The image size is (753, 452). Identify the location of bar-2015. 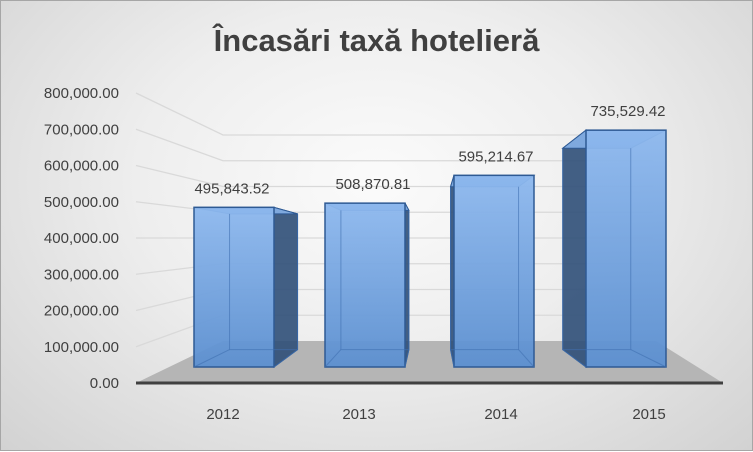
(614, 248).